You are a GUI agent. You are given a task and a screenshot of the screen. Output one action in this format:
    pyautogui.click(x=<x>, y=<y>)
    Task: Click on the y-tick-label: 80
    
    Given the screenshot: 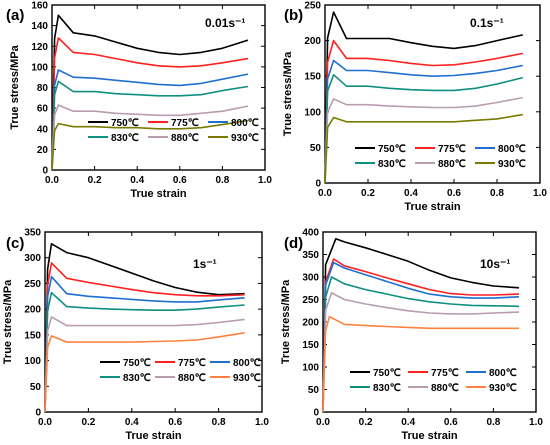 What is the action you would take?
    pyautogui.click(x=43, y=88)
    